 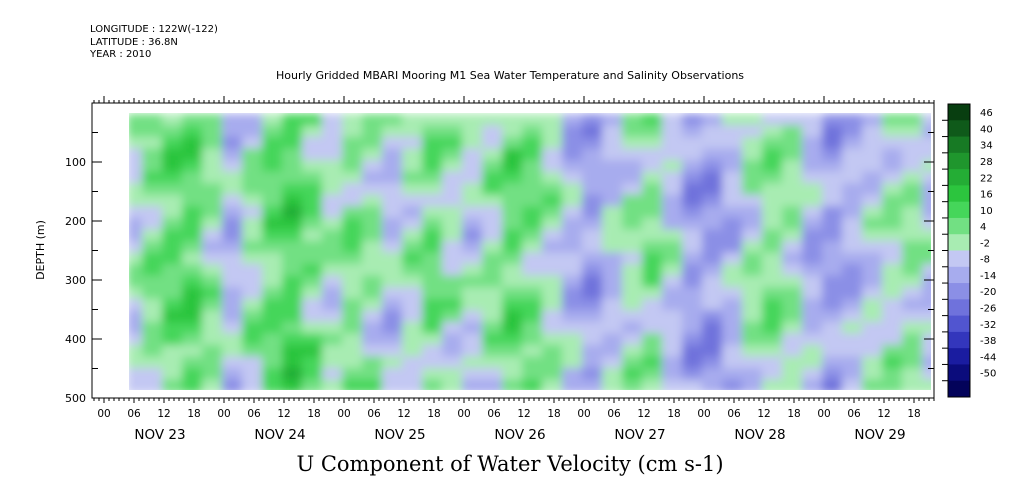 What do you see at coordinates (279, 435) in the screenshot?
I see `x-day-label: NOV 24` at bounding box center [279, 435].